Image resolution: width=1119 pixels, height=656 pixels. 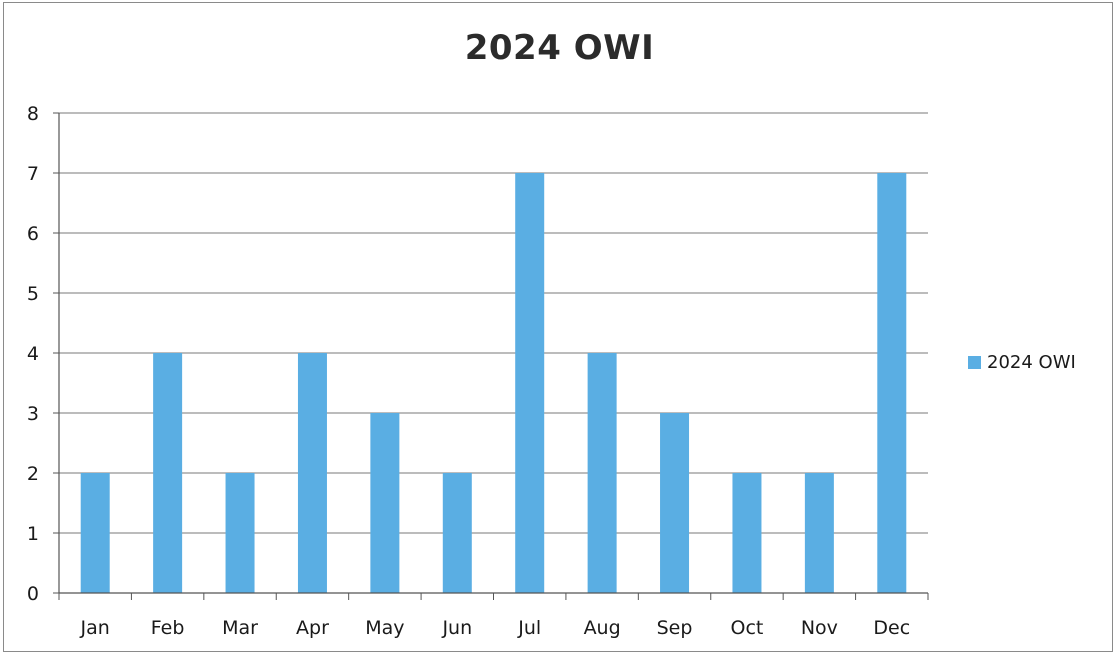 What do you see at coordinates (529, 628) in the screenshot?
I see `x-tick-label: Jul` at bounding box center [529, 628].